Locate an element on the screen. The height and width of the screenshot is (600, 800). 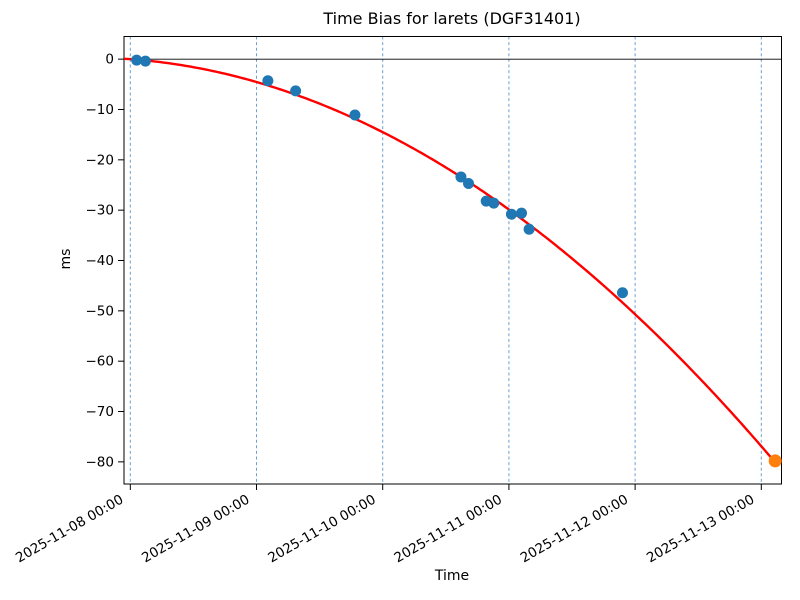
x-tick-label: 2025-11-09 00:00 is located at coordinates (195, 529).